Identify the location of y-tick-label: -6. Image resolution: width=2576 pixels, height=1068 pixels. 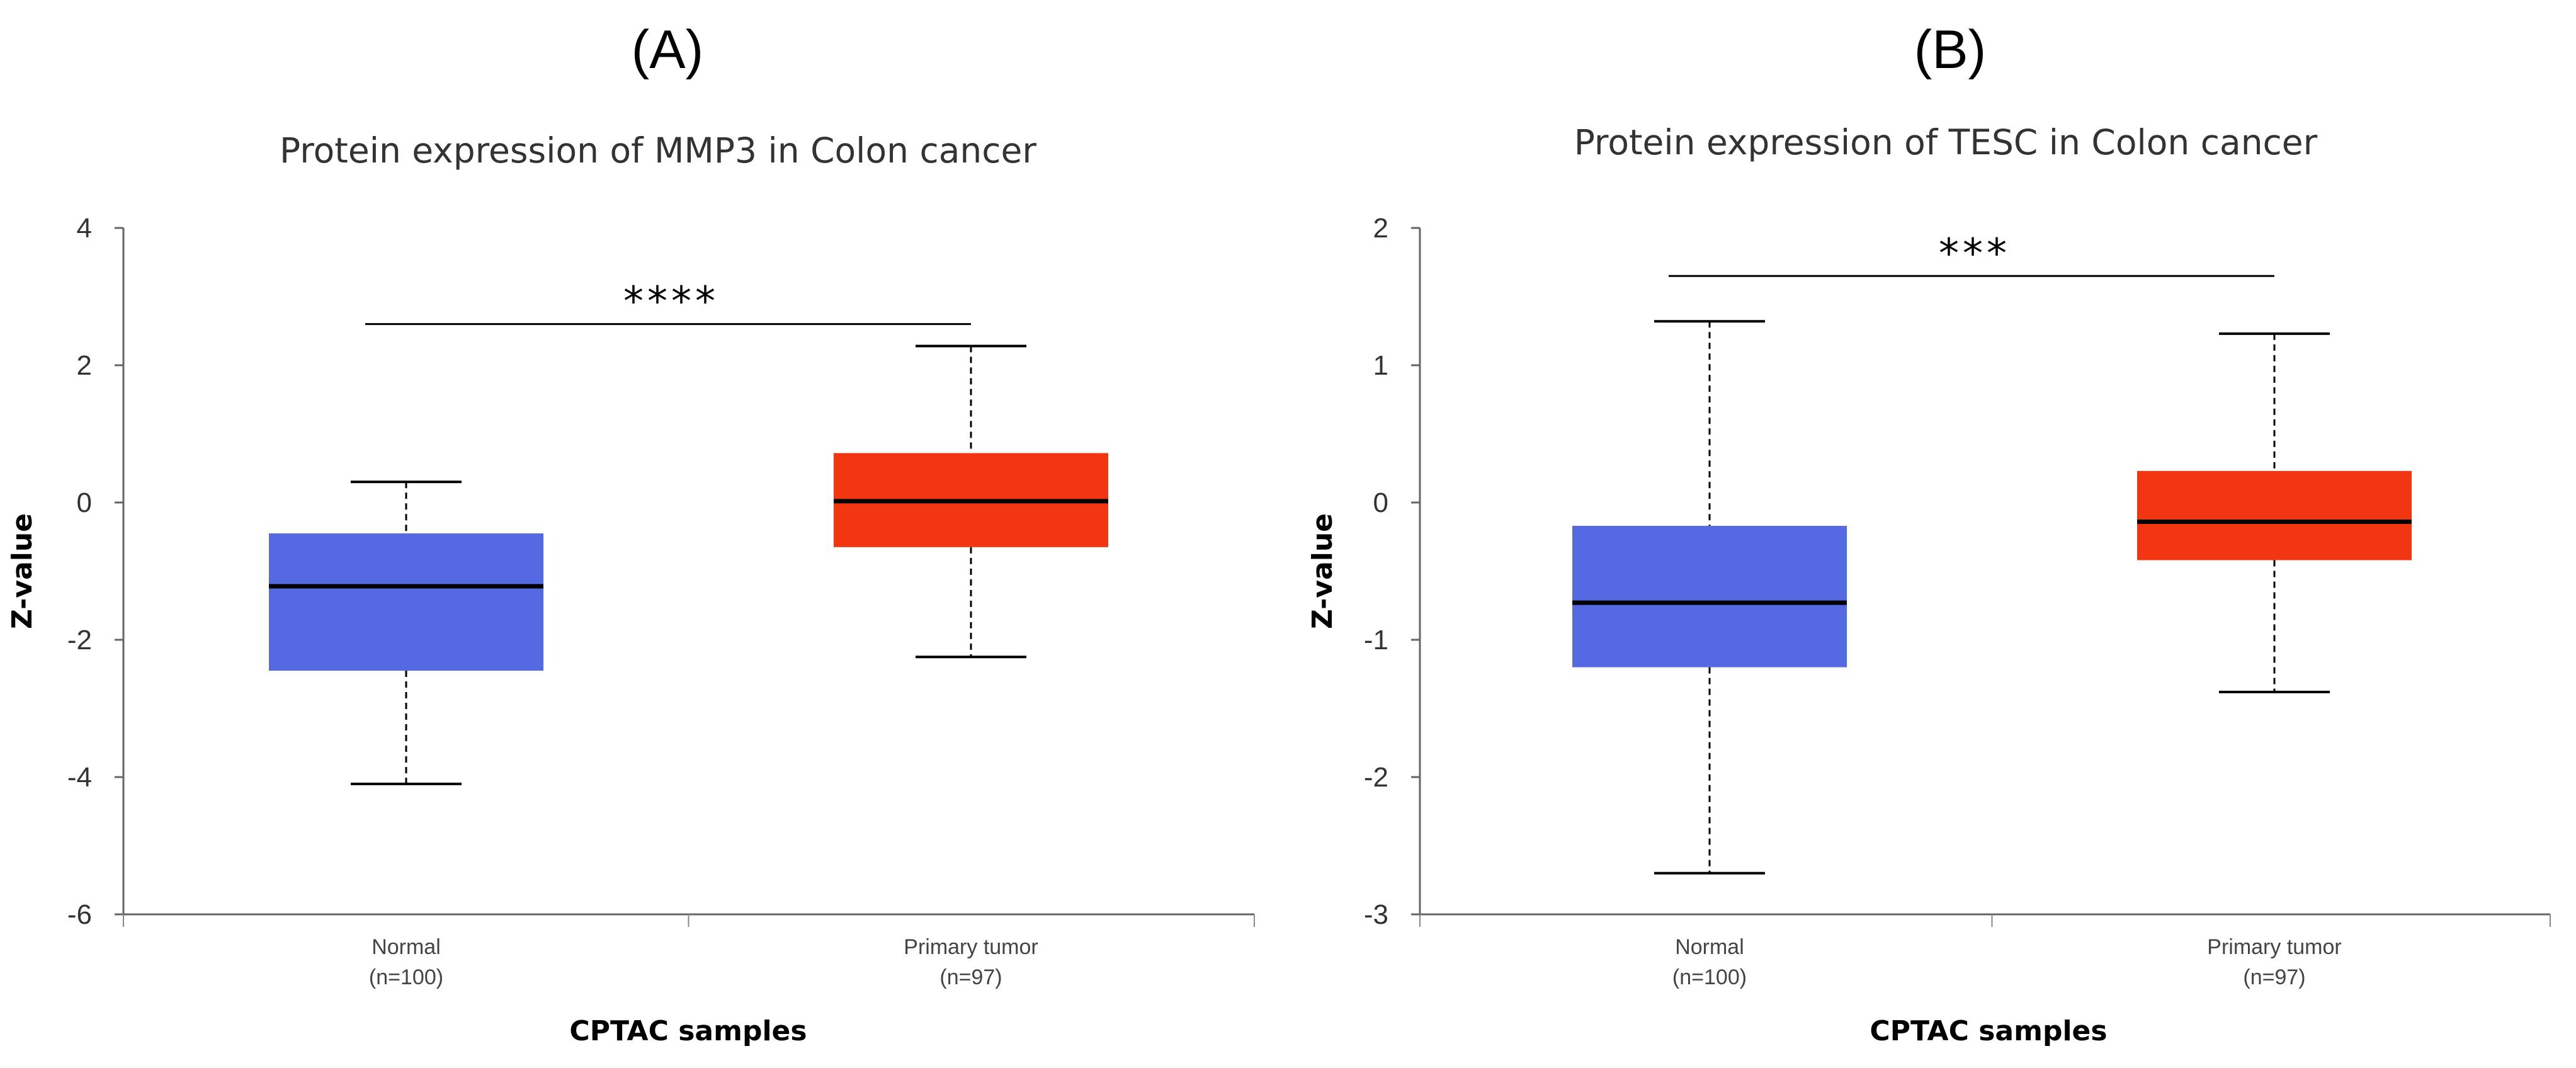
(79, 915).